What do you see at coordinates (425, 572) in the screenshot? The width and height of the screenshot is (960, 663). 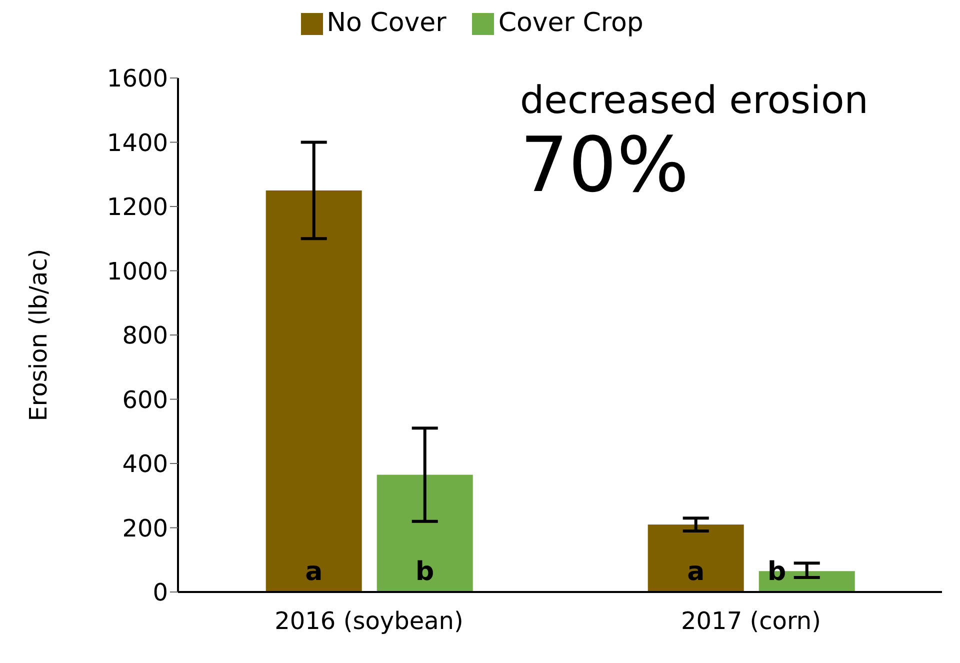 I see `data-label: b` at bounding box center [425, 572].